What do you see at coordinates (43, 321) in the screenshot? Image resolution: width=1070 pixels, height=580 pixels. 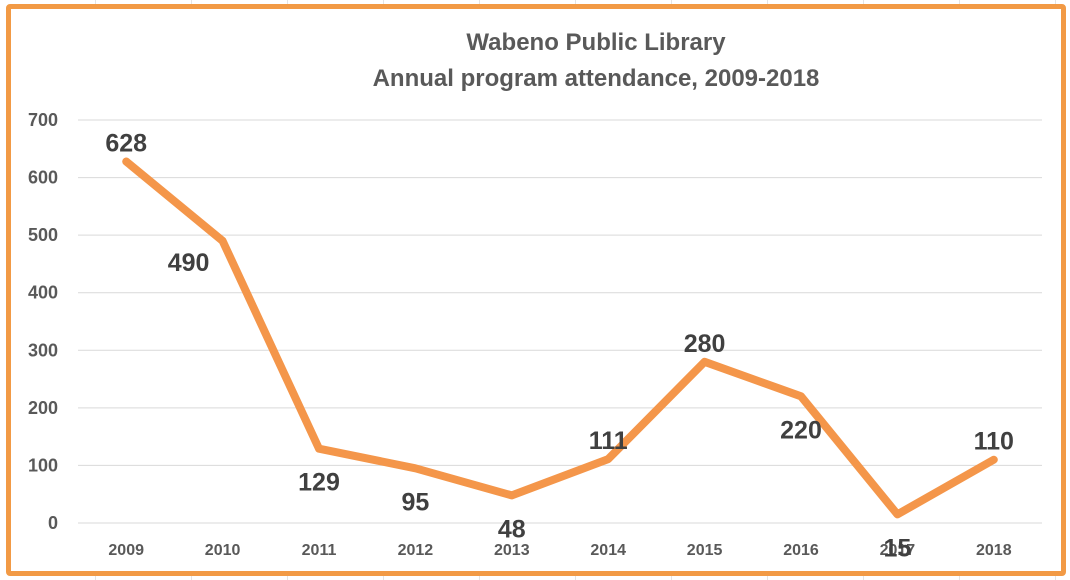 I see `y-axis: 0 100 200 300 400 500 600 700` at bounding box center [43, 321].